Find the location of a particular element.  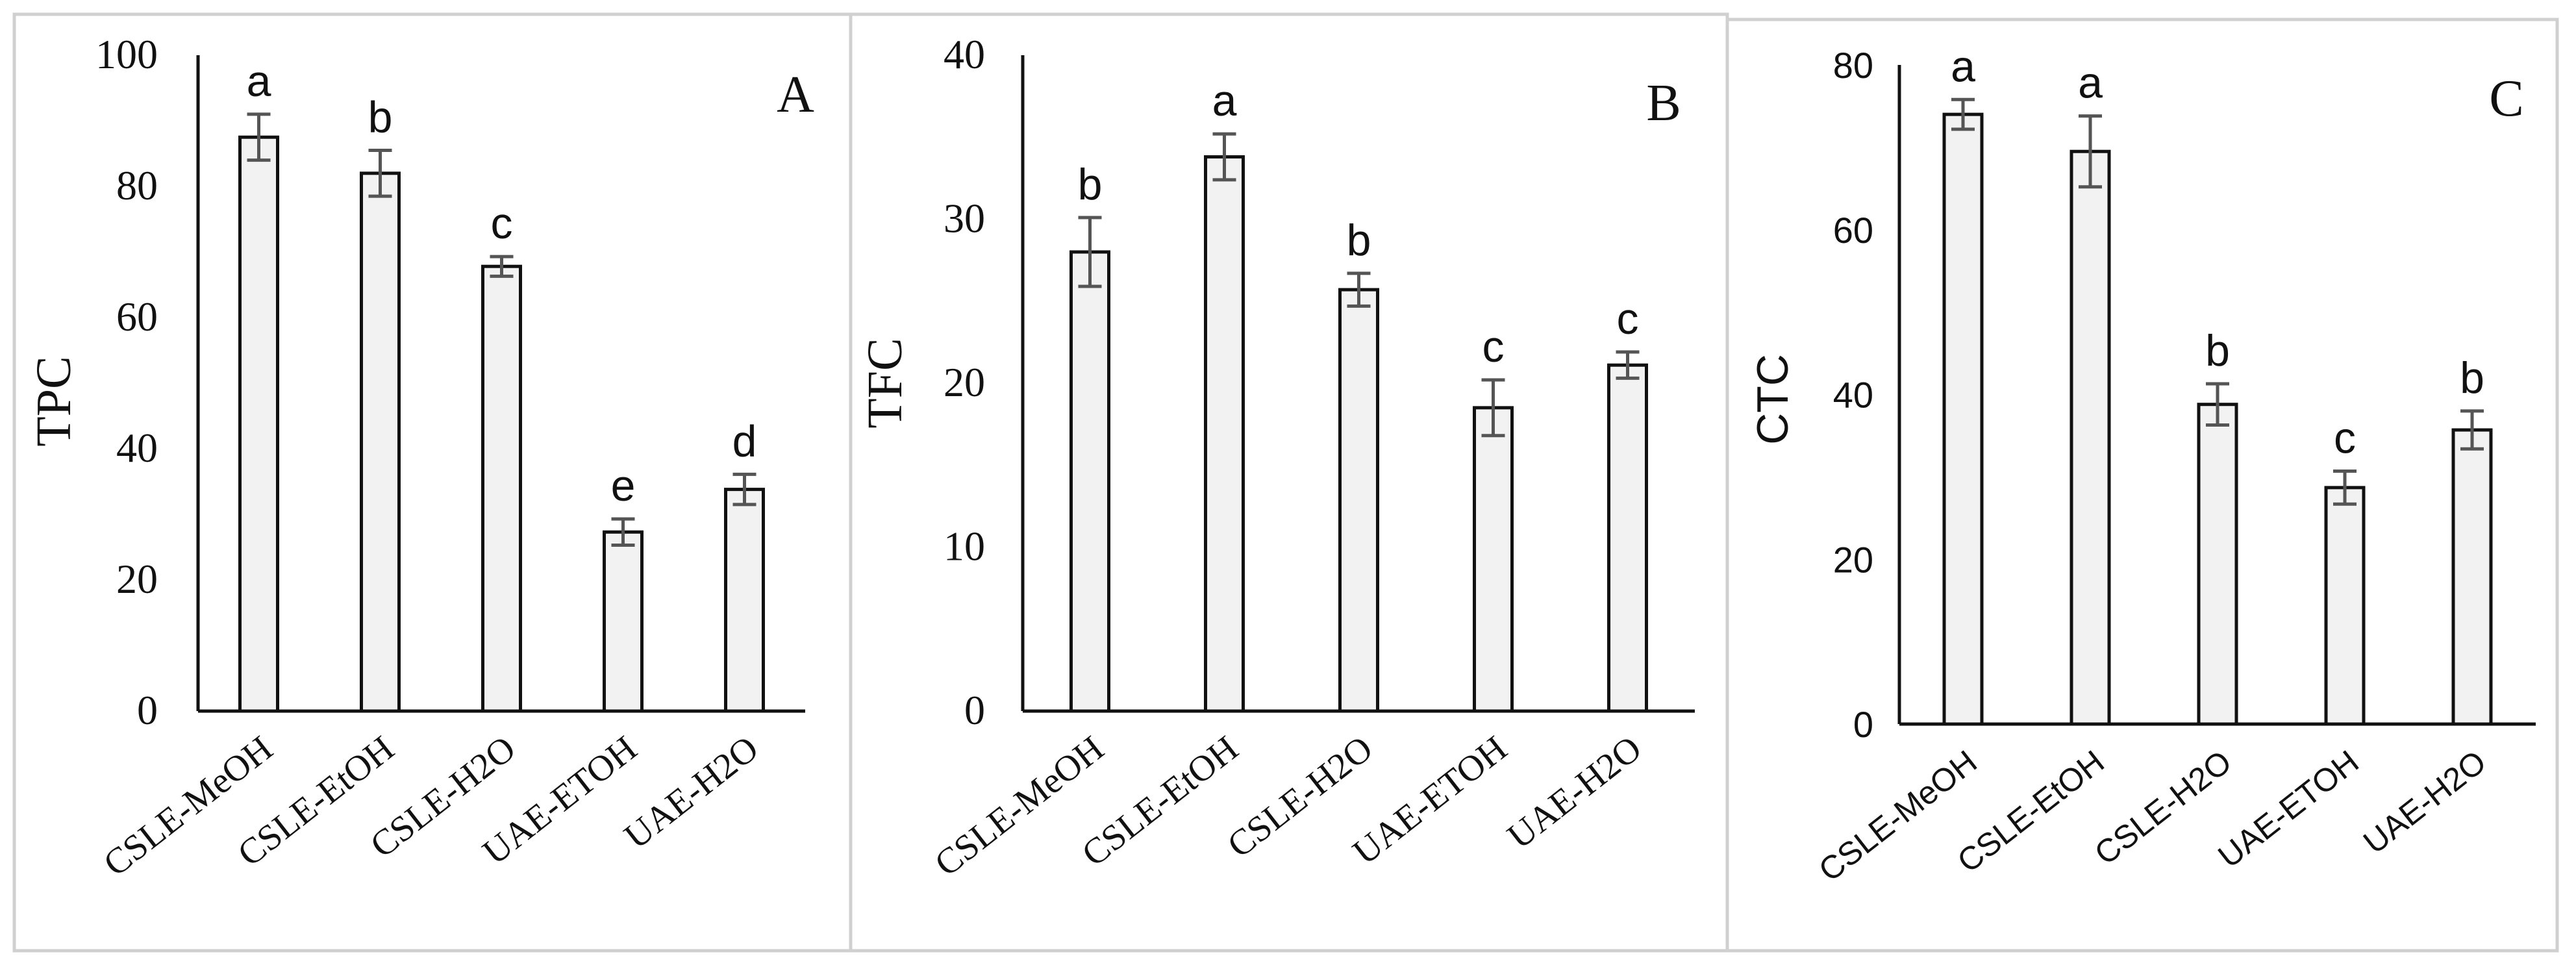

y-axis-label: CTC is located at coordinates (1772, 399).